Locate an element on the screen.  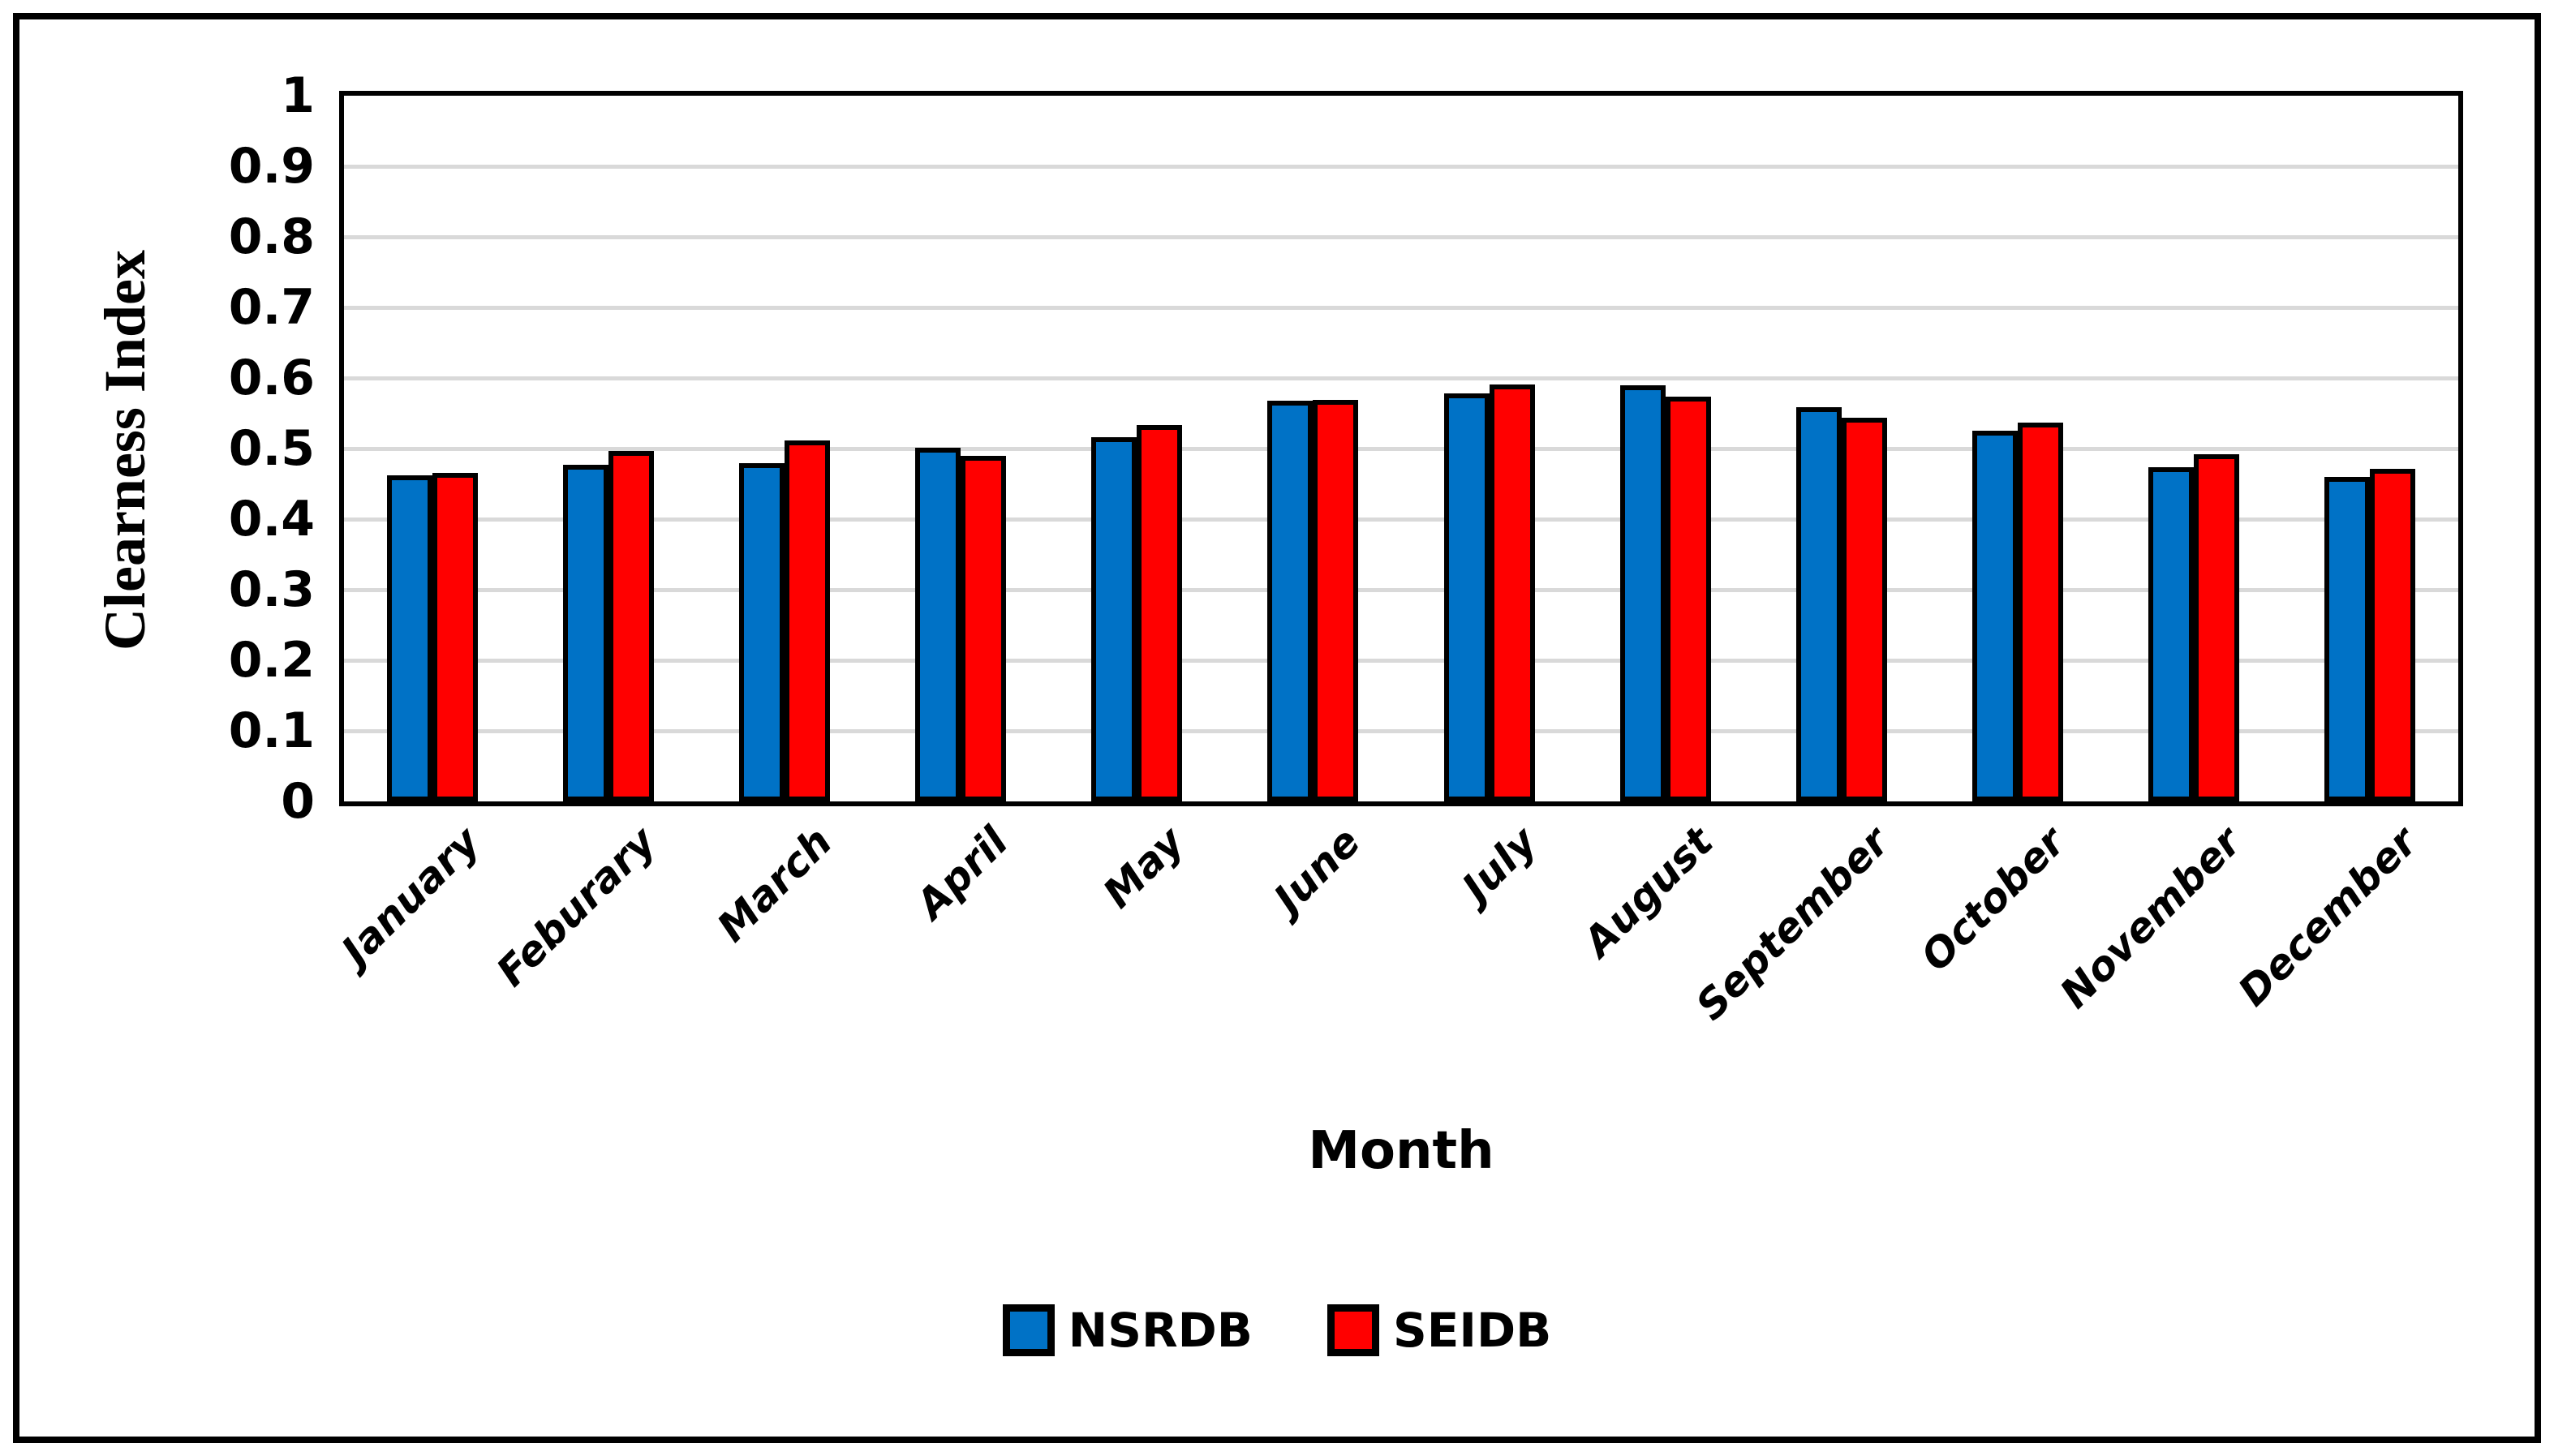
y-axis-title: Clearness Index is located at coordinates (125, 450).